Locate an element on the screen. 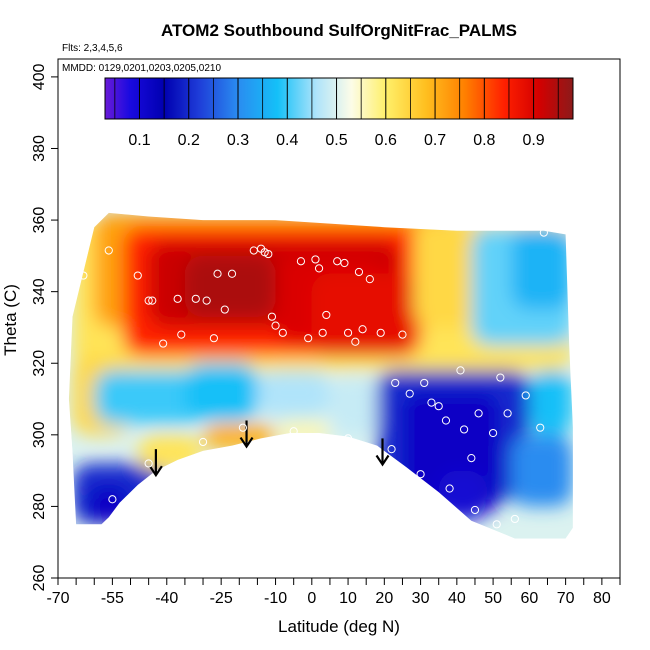 The image size is (650, 650). colorbar-tick-label: 0.1 is located at coordinates (139, 140).